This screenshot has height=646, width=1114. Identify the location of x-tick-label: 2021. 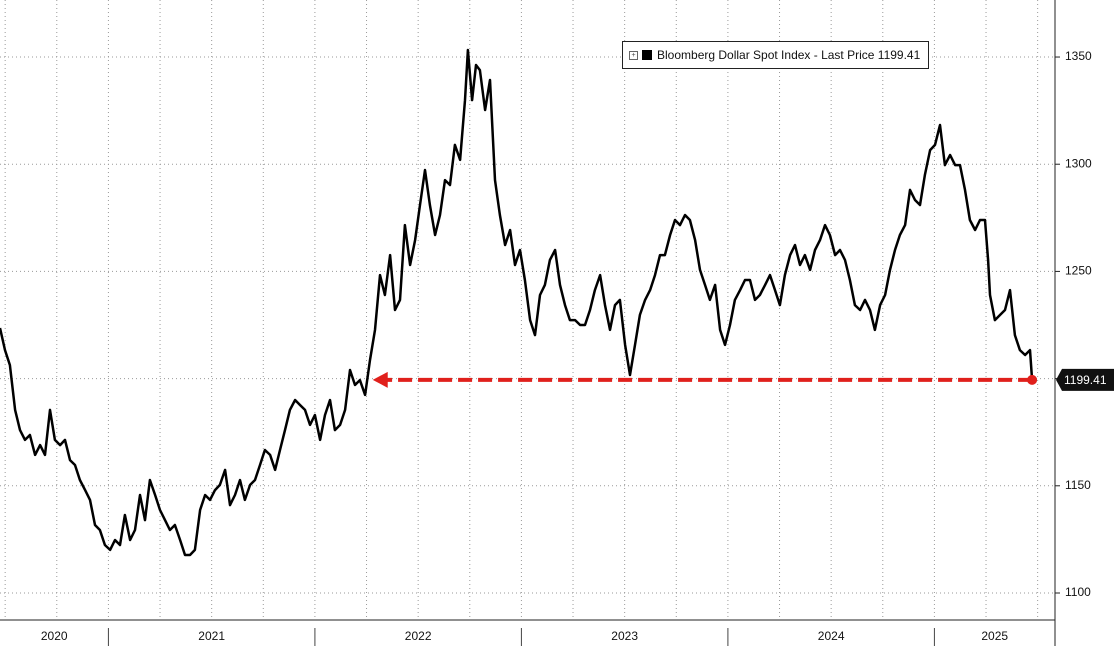
(211, 636).